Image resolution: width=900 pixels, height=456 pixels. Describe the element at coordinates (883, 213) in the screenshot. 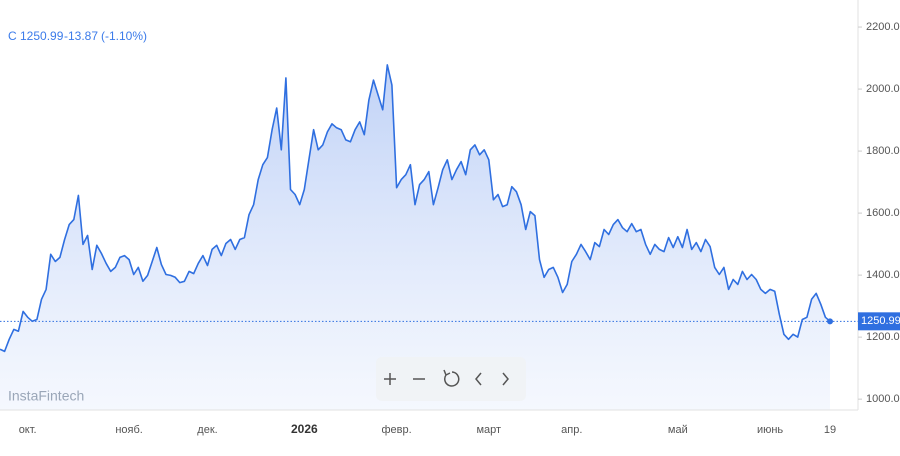

I see `y-tick-label: 1600.00` at that location.